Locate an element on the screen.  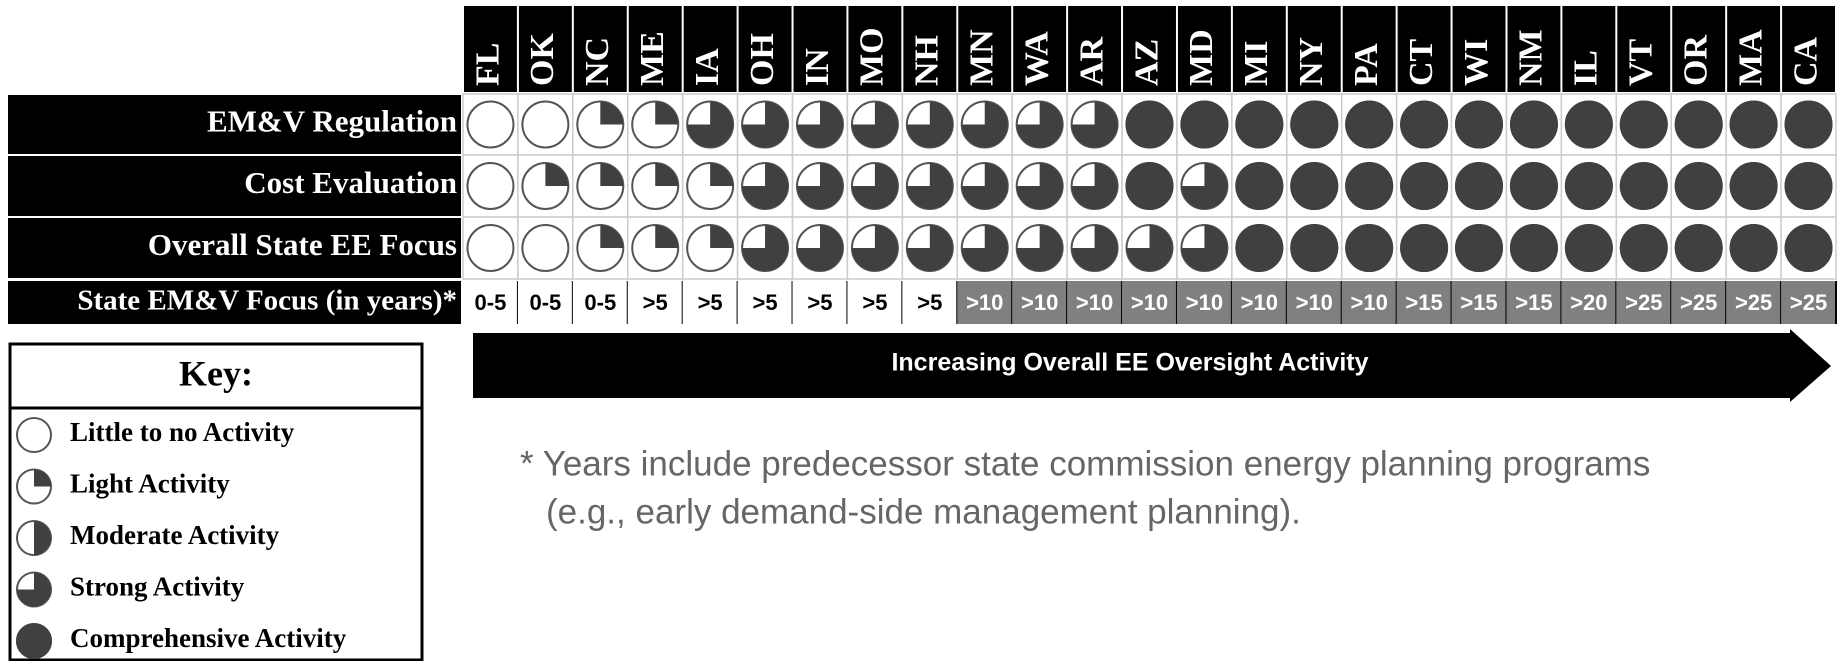
state-header: PA is located at coordinates (1366, 64).